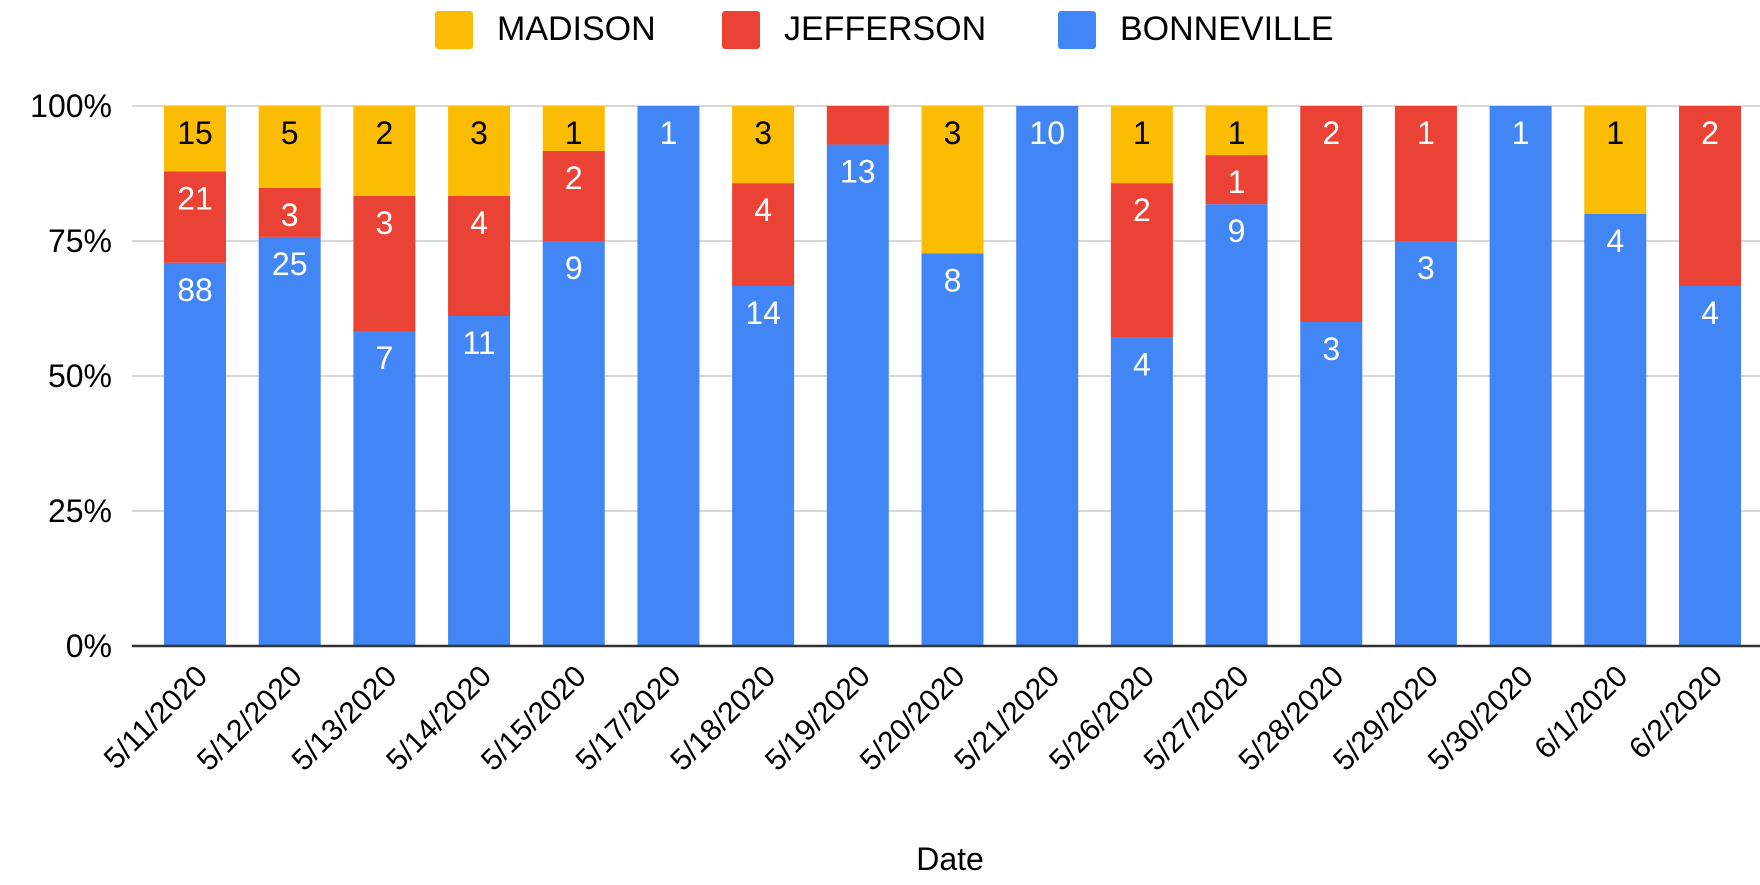 The image size is (1760, 885). I want to click on y-tick-label: 0%, so click(89, 646).